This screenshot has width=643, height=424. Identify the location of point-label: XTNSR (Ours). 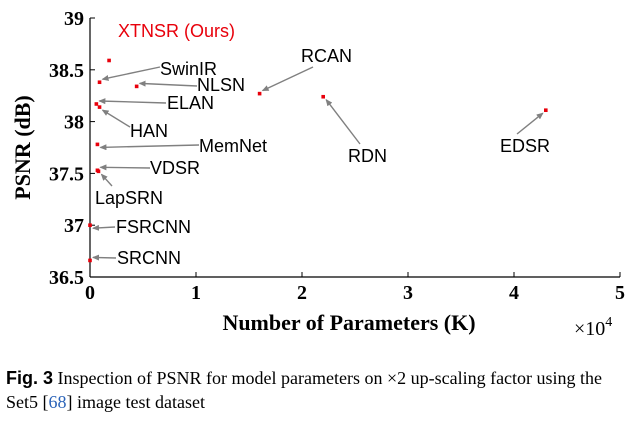
(176, 31).